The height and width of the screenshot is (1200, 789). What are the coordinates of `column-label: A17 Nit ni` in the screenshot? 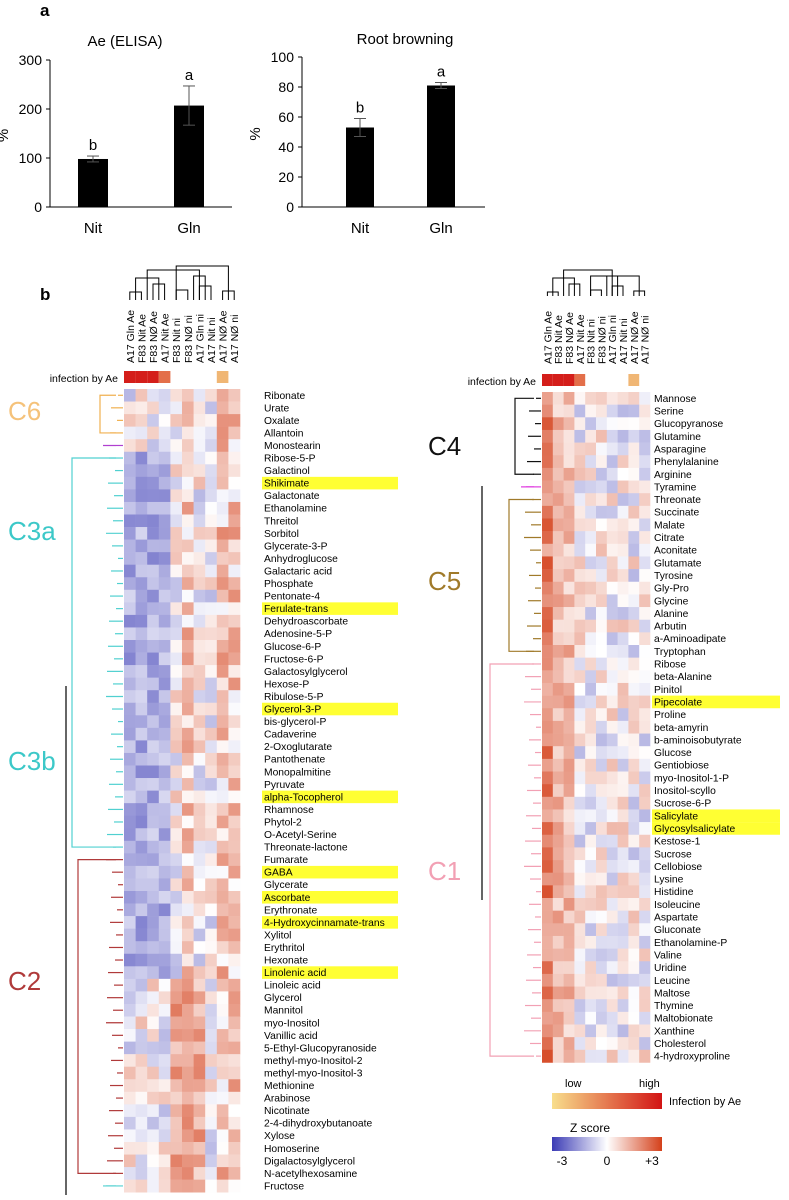 It's located at (212, 340).